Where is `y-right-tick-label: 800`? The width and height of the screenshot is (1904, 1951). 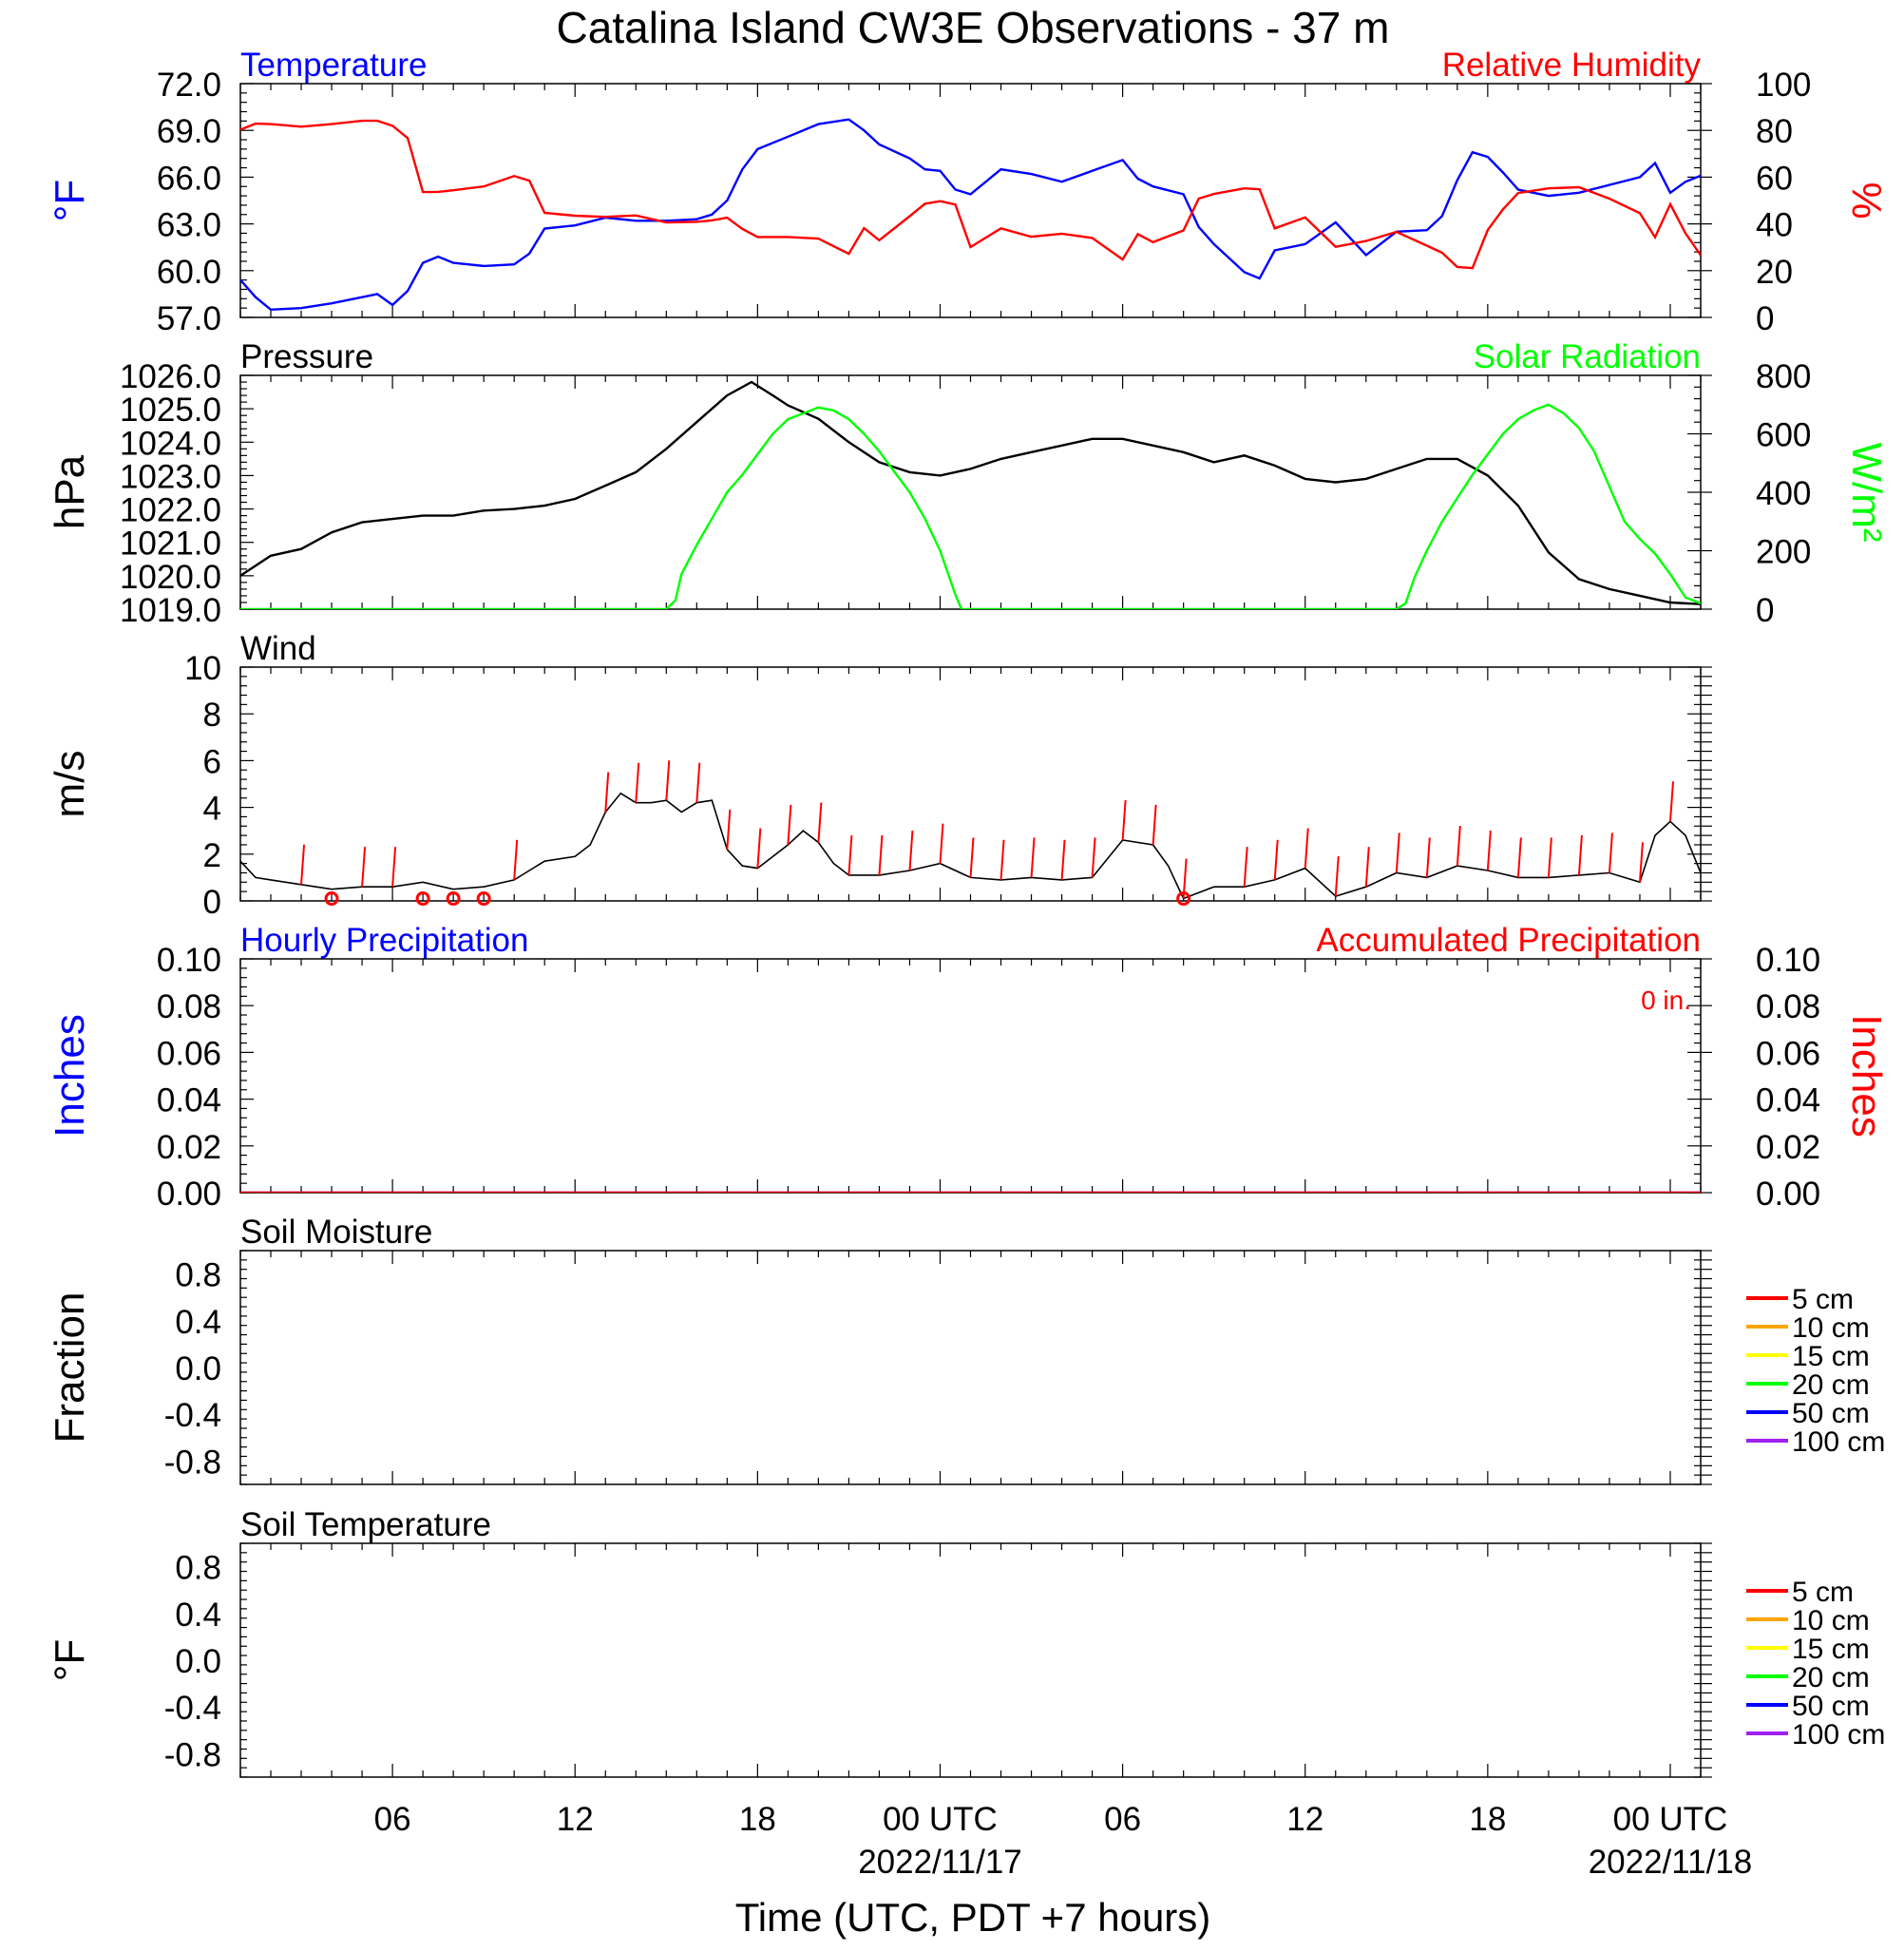 y-right-tick-label: 800 is located at coordinates (1783, 377).